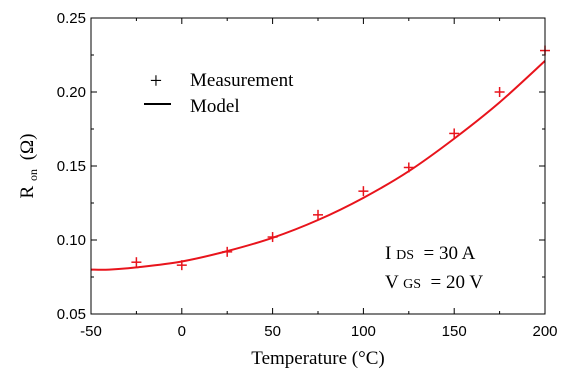 This screenshot has height=376, width=566. Describe the element at coordinates (317, 358) in the screenshot. I see `x-axis-label: Temperature (°C)` at that location.